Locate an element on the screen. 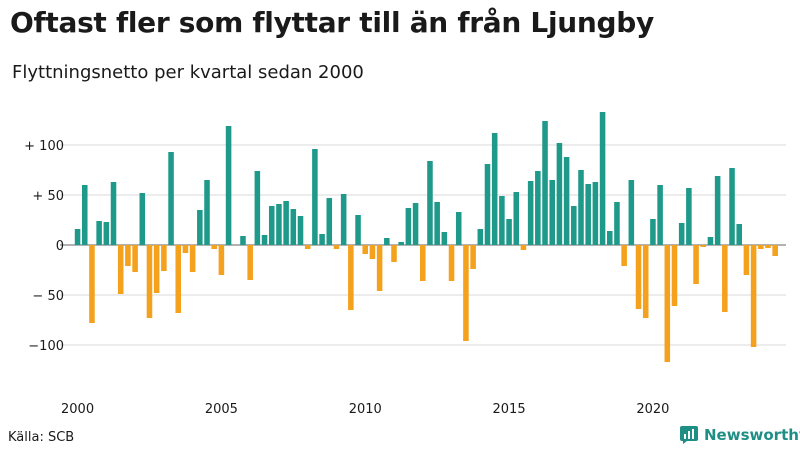 The width and height of the screenshot is (800, 450). brand-logo: Newsworthy is located at coordinates (739, 435).